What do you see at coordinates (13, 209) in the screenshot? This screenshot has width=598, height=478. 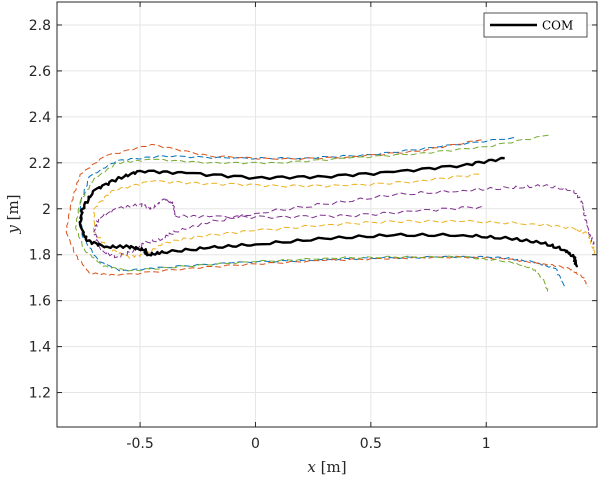 I see `y-axis-unit: [m]` at bounding box center [13, 209].